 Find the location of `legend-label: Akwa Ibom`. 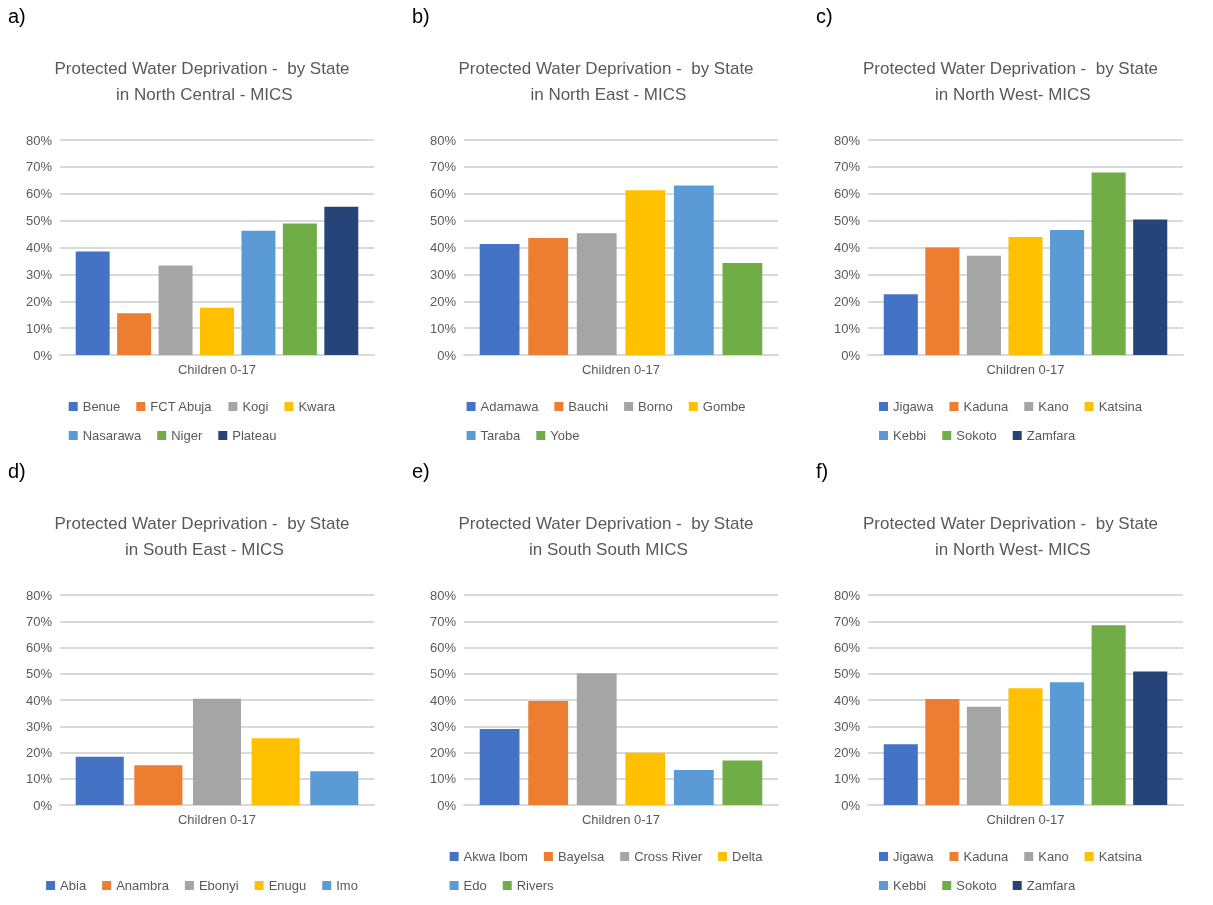

legend-label: Akwa Ibom is located at coordinates (495, 856).